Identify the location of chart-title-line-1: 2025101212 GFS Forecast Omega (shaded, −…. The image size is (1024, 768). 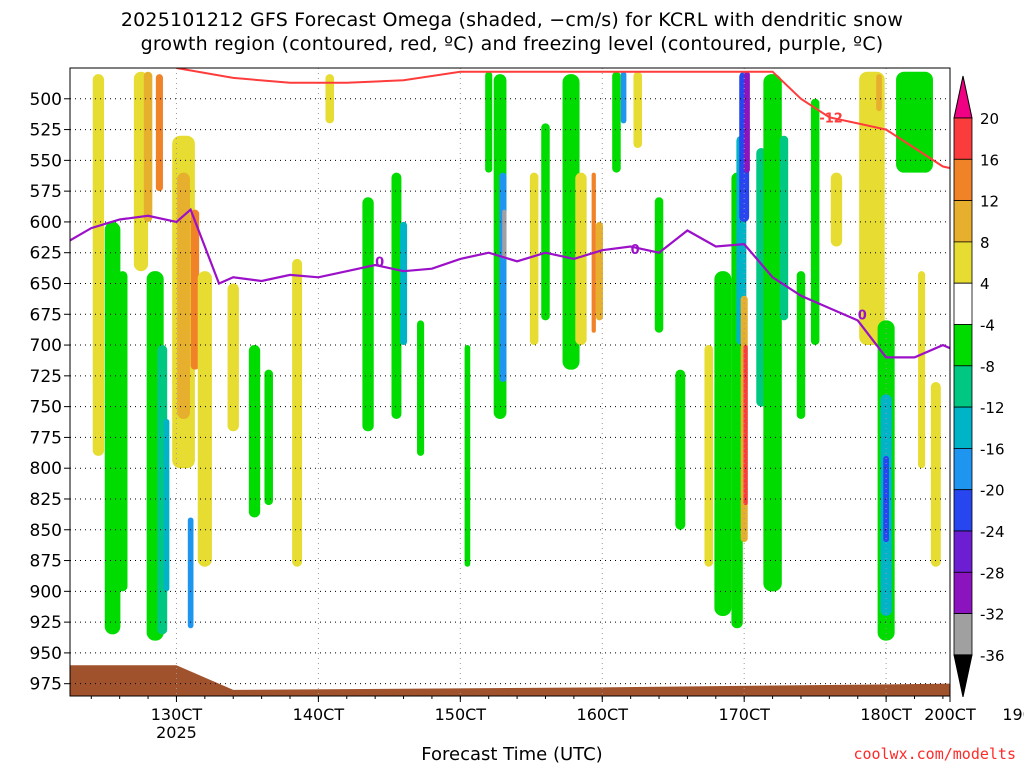
(512, 20).